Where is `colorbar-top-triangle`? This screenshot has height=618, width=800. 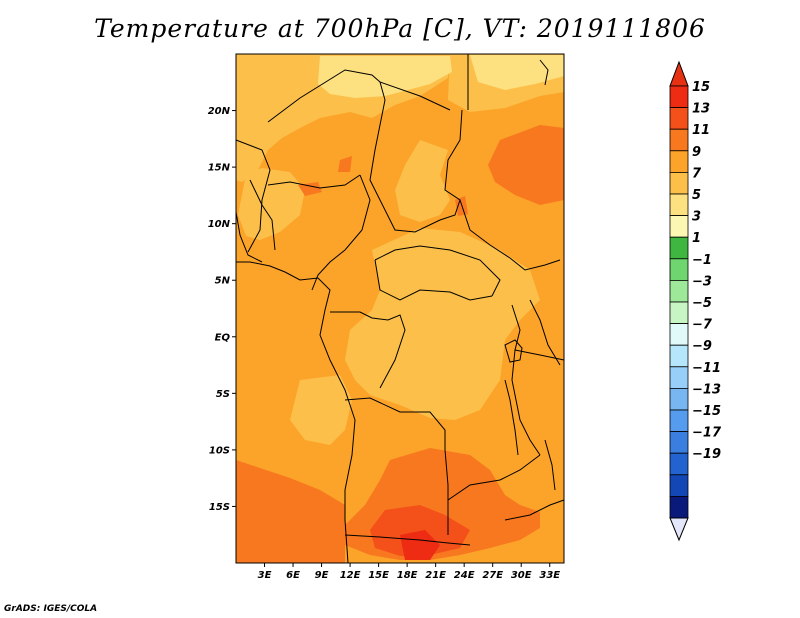
colorbar-top-triangle is located at coordinates (679, 73).